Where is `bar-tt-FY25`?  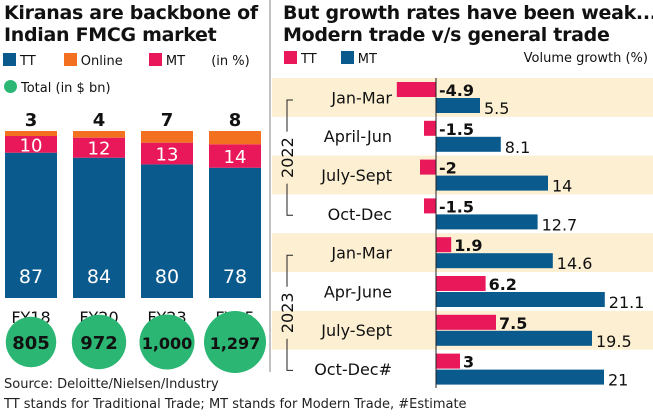 bar-tt-FY25 is located at coordinates (235, 232).